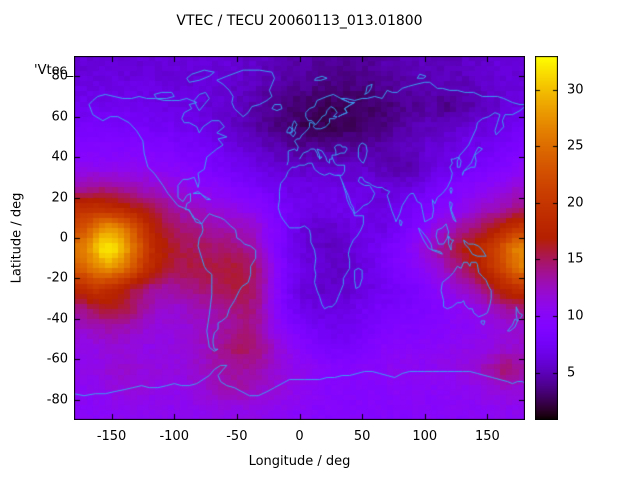  I want to click on y-tick-label: -40, so click(57, 319).